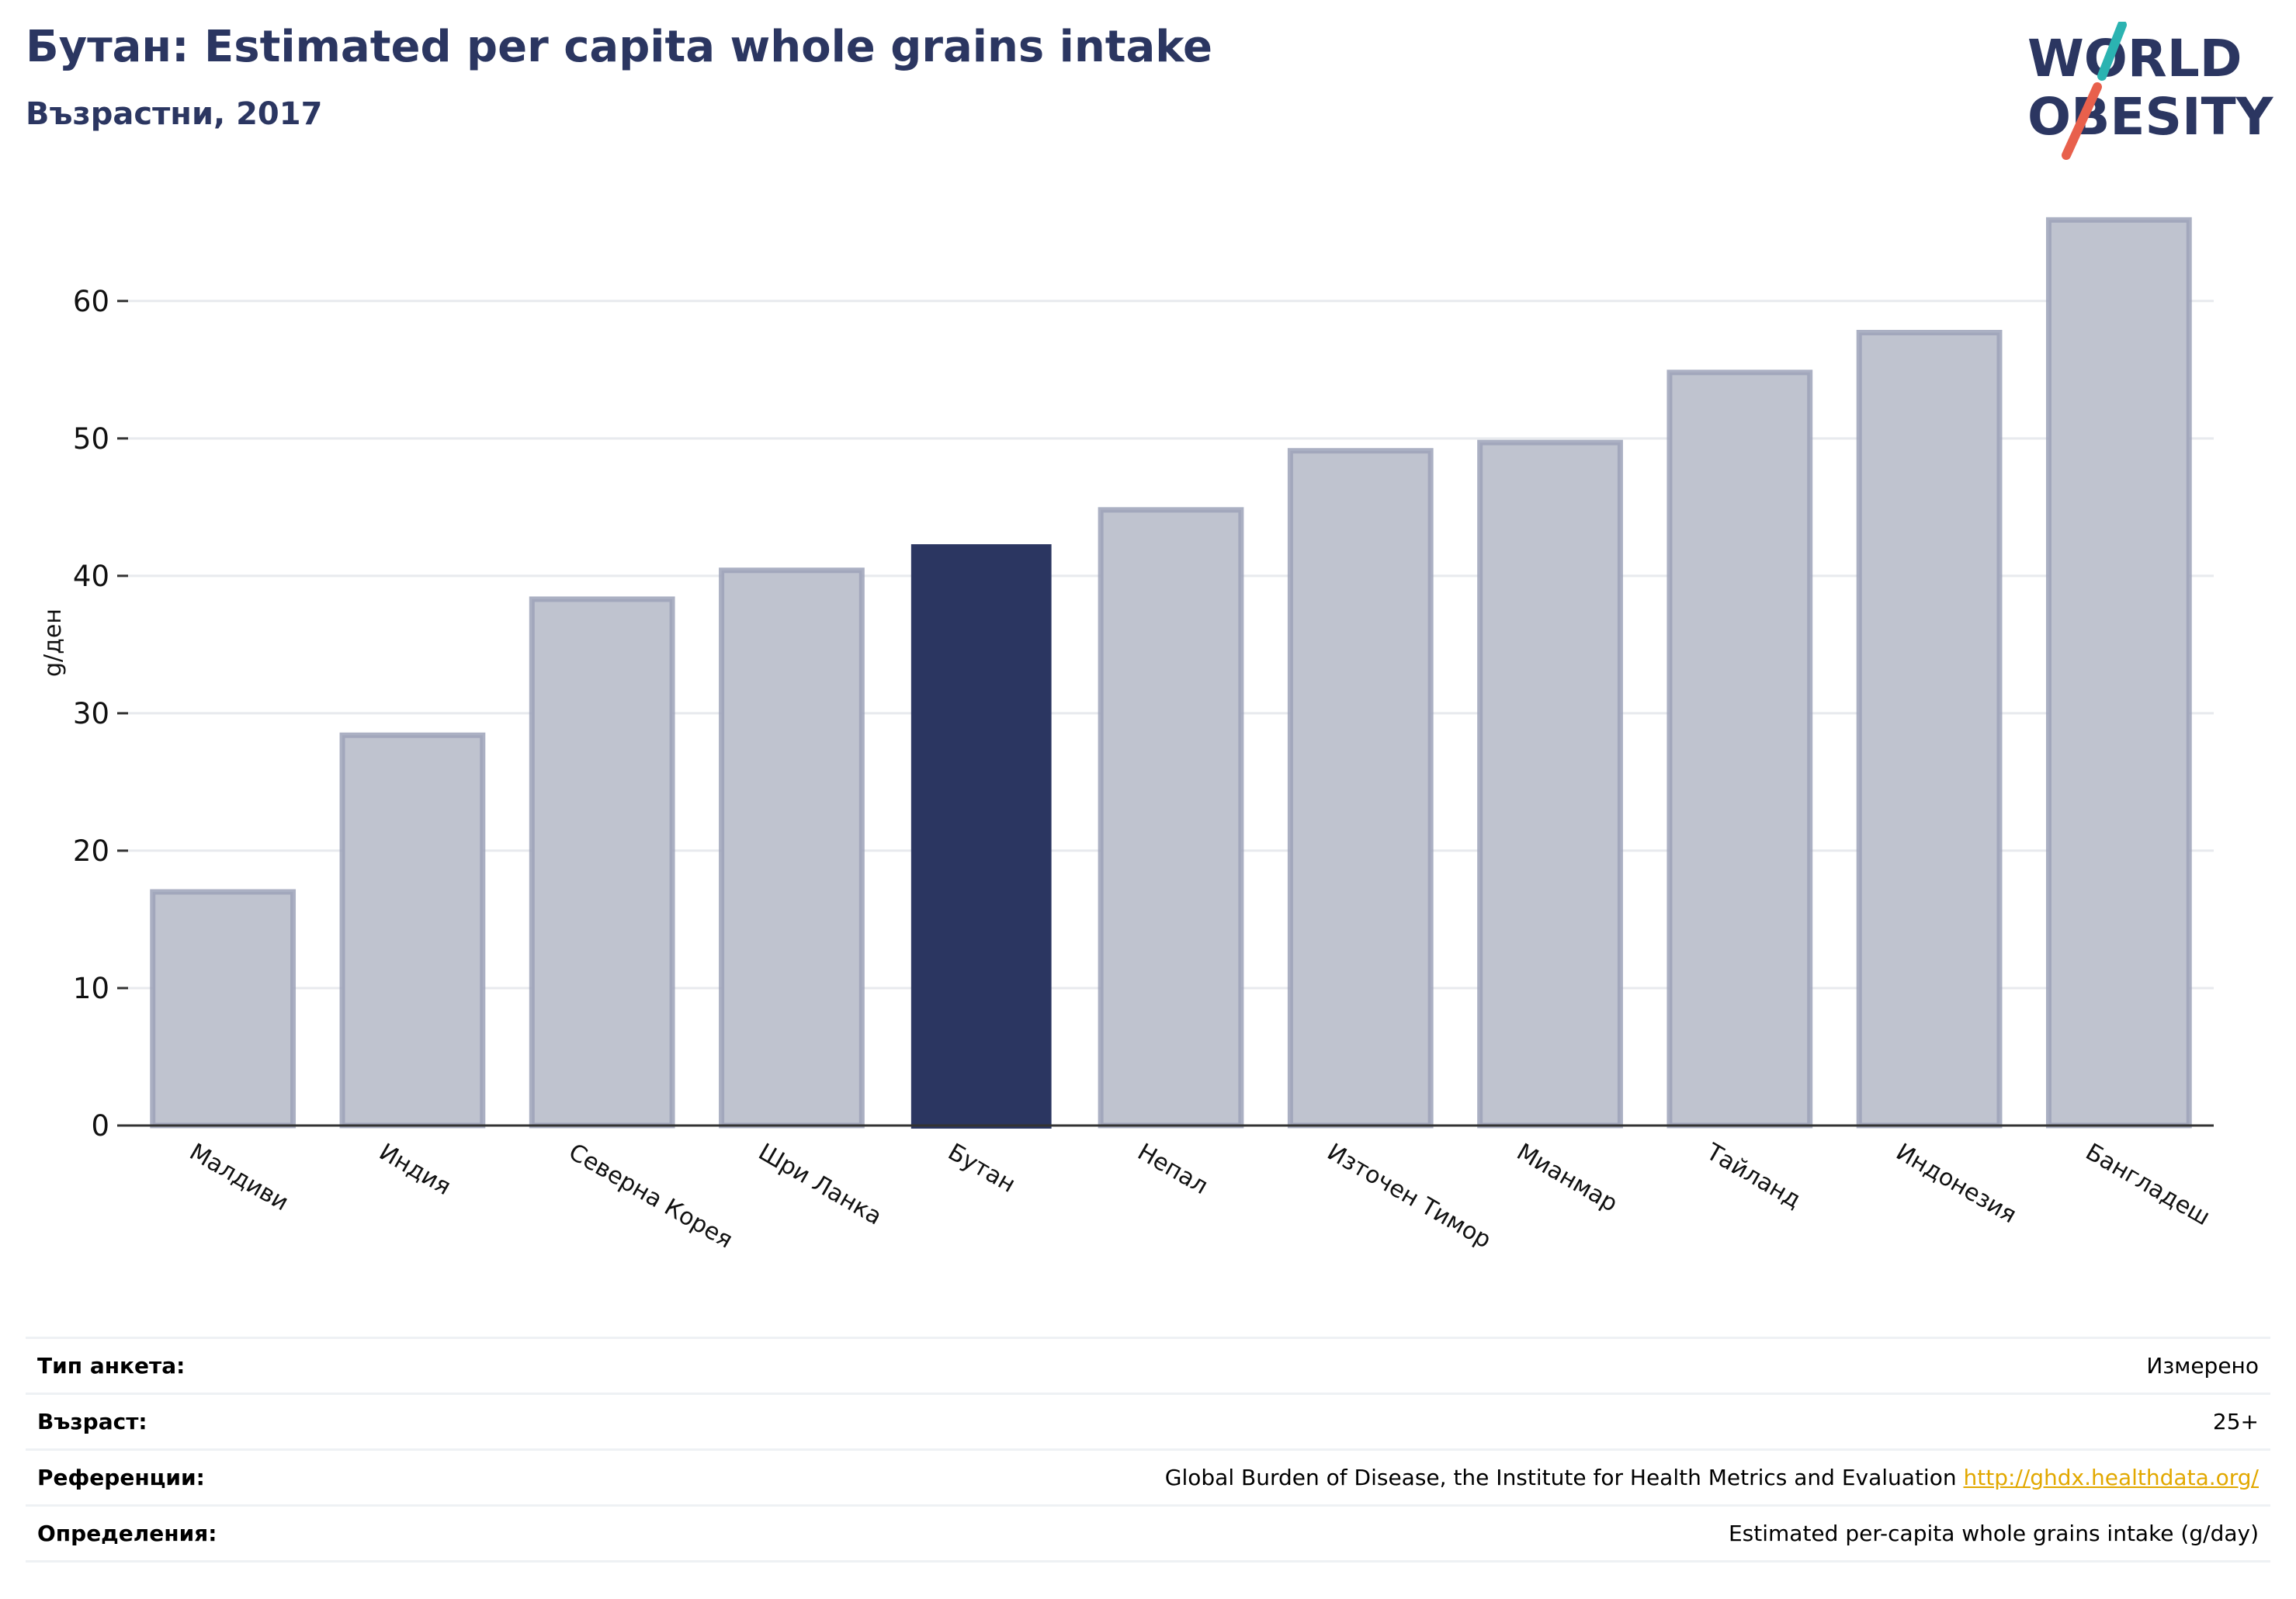 The width and height of the screenshot is (2296, 1599). What do you see at coordinates (91, 439) in the screenshot?
I see `y-tick-label: 50` at bounding box center [91, 439].